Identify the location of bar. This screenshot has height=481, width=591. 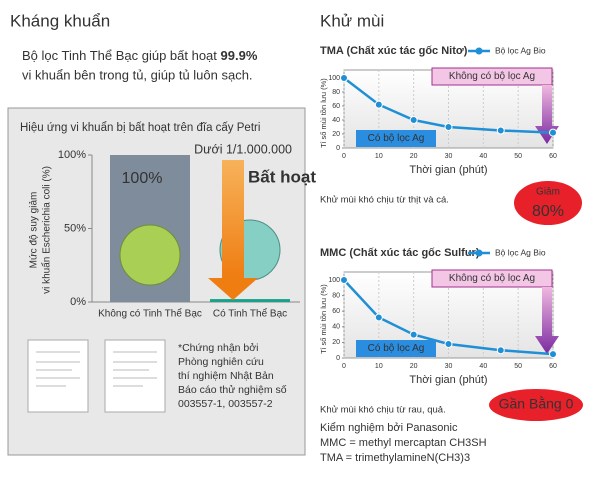
(250, 300).